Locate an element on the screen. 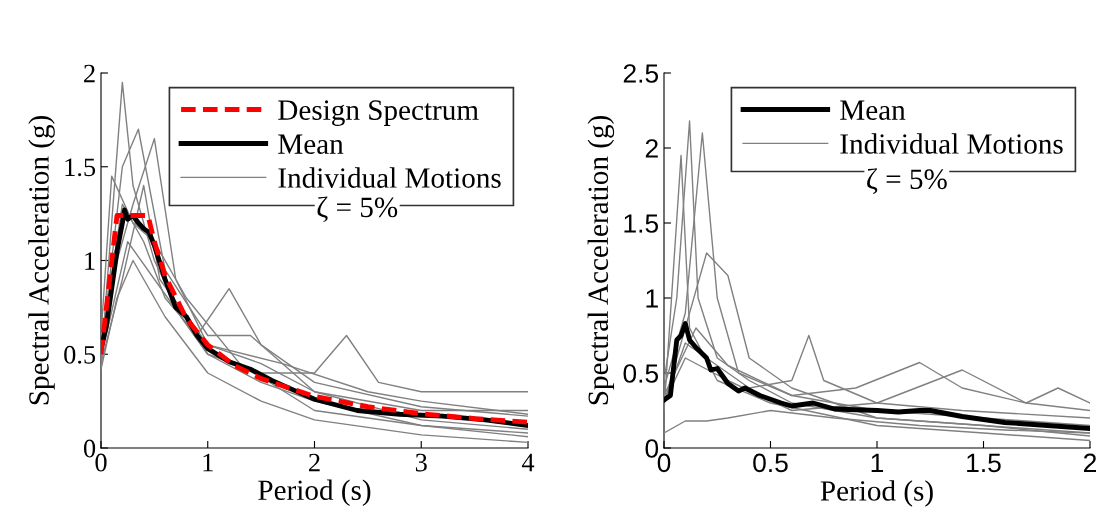 Image resolution: width=1097 pixels, height=521 pixels. x-tick-label: 4 is located at coordinates (528, 462).